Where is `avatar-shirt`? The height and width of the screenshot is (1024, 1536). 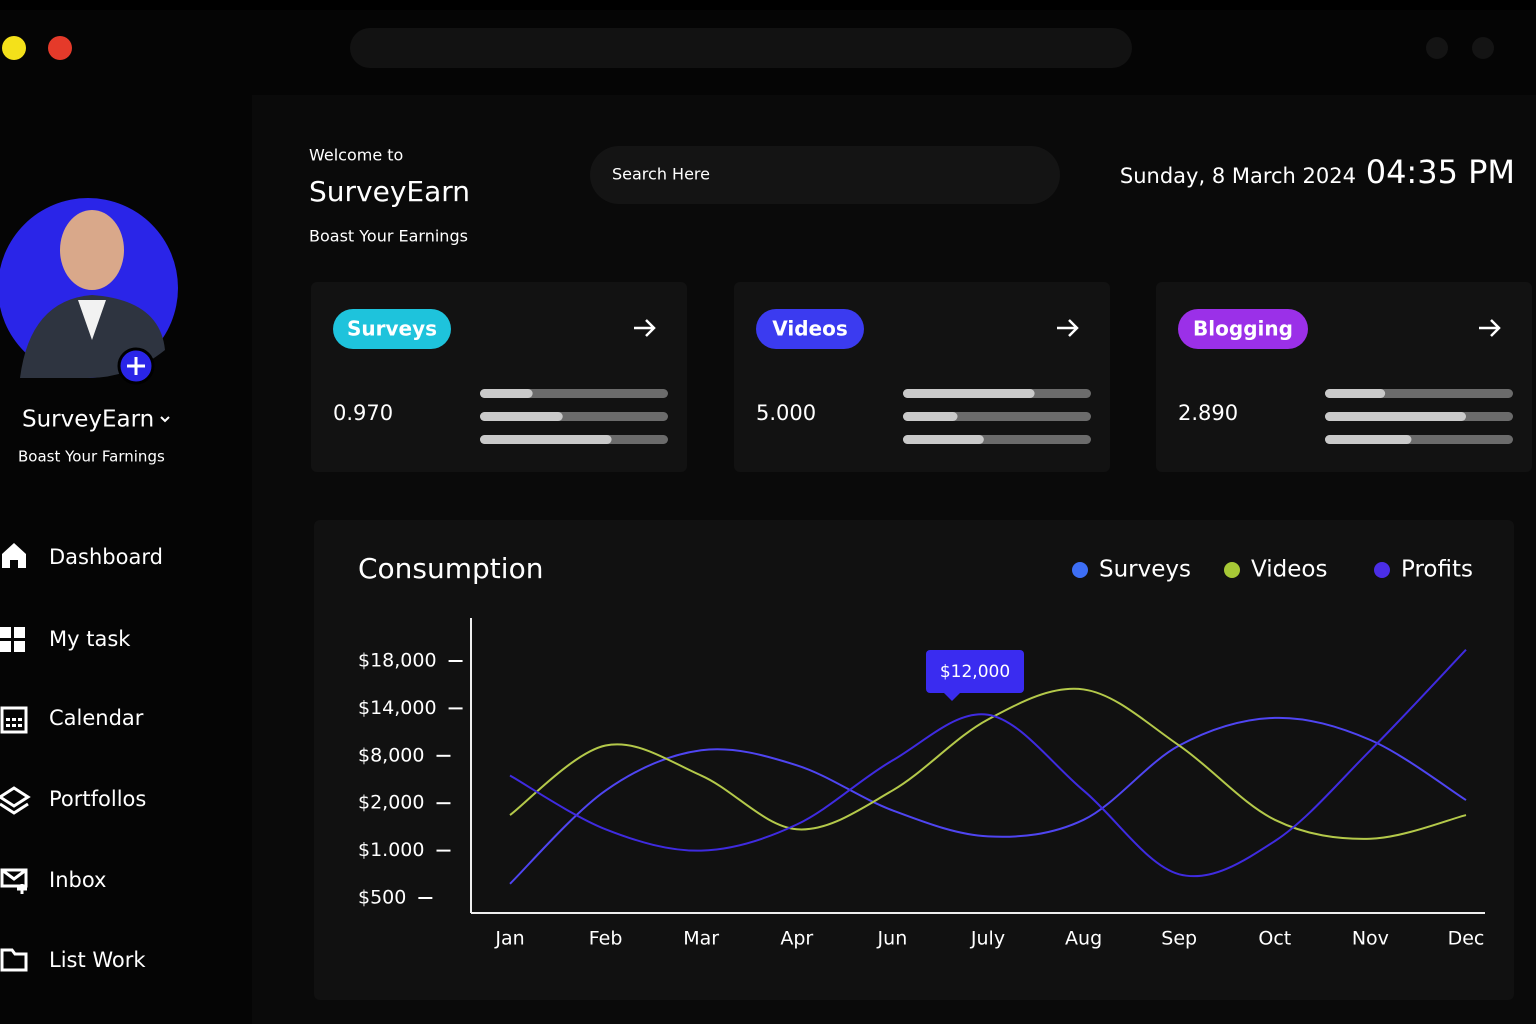 avatar-shirt is located at coordinates (92, 320).